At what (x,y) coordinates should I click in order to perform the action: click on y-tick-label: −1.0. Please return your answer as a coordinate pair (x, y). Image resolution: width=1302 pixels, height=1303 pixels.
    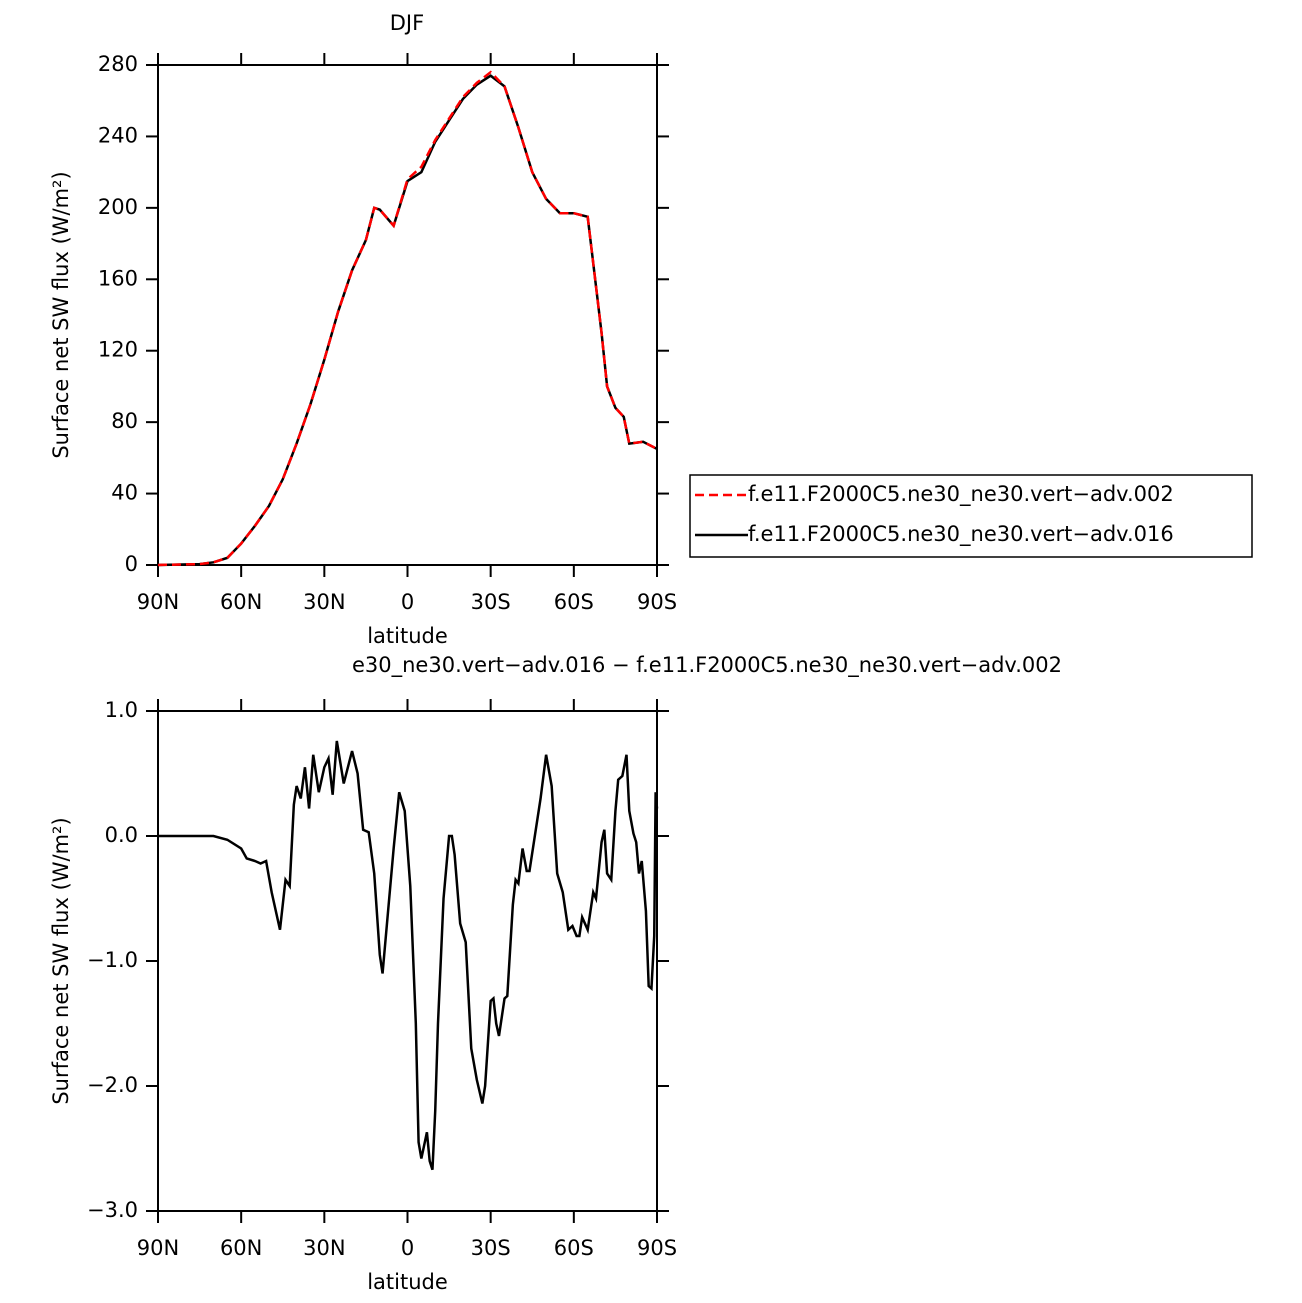
    Looking at the image, I should click on (112, 960).